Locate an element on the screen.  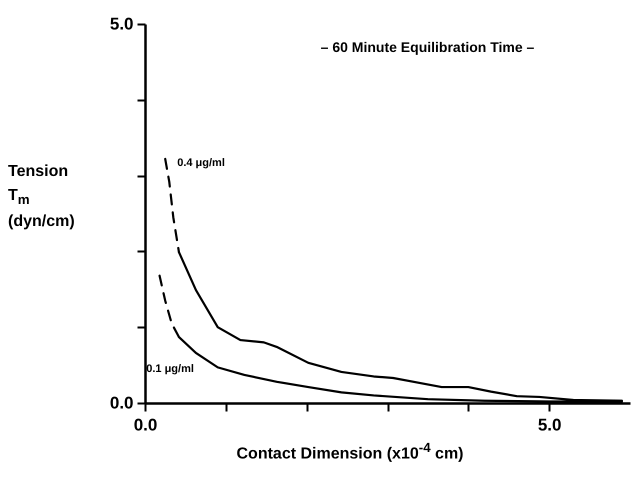
y-axis-title: Tension T$_{m}$ (dyn/cm) is located at coordinates (42, 197).